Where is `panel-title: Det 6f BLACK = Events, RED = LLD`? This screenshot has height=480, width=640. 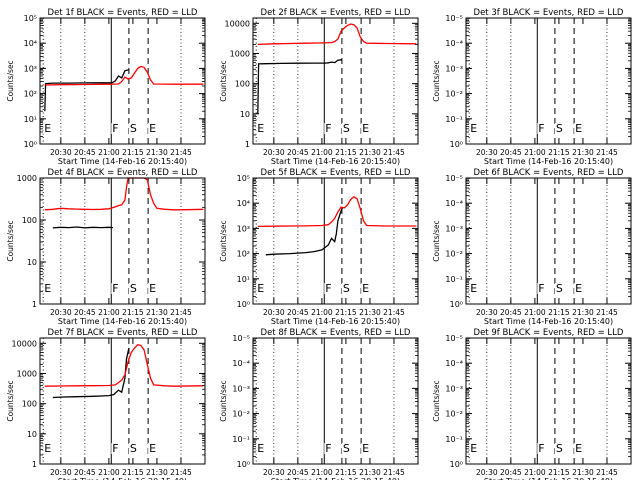
panel-title: Det 6f BLACK = Events, RED = LLD is located at coordinates (549, 173).